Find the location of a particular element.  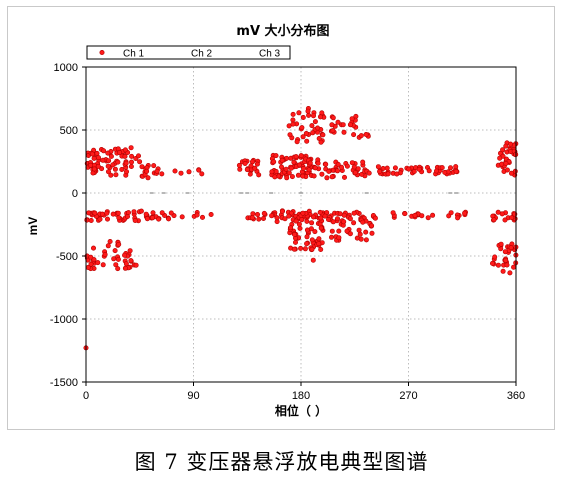

x-tick-label: 360 is located at coordinates (516, 396).